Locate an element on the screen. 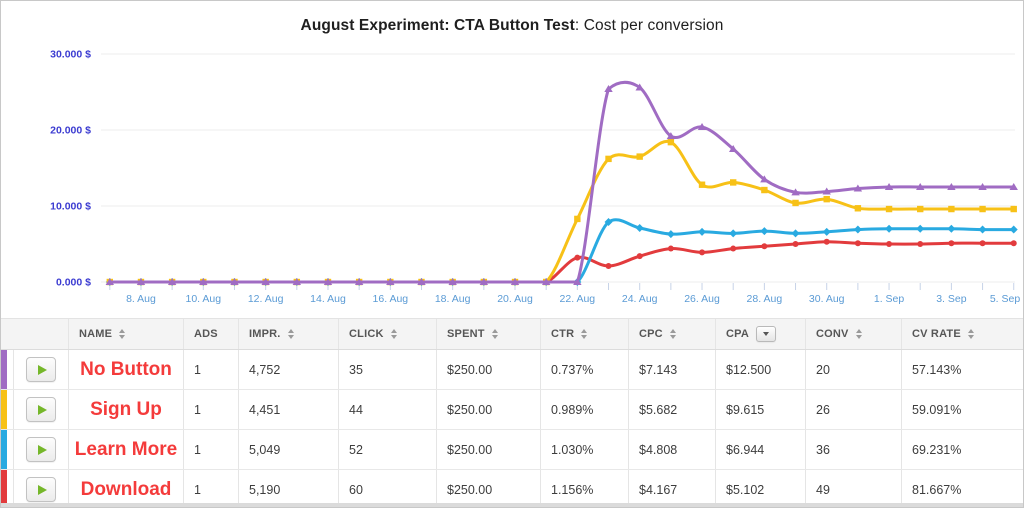 Image resolution: width=1024 pixels, height=508 pixels. svg-text: 22. Aug is located at coordinates (578, 299).